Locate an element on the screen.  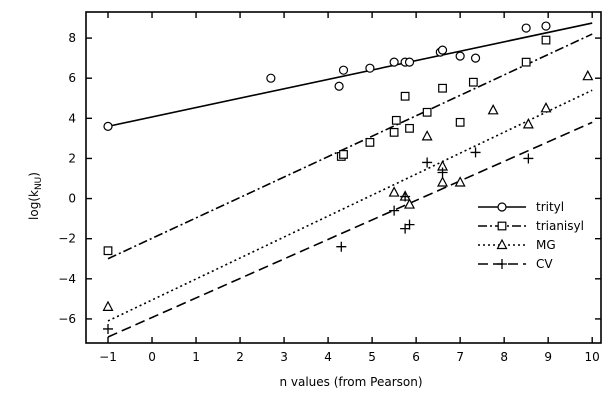
y-tick-label: 6 is located at coordinates (72, 78).